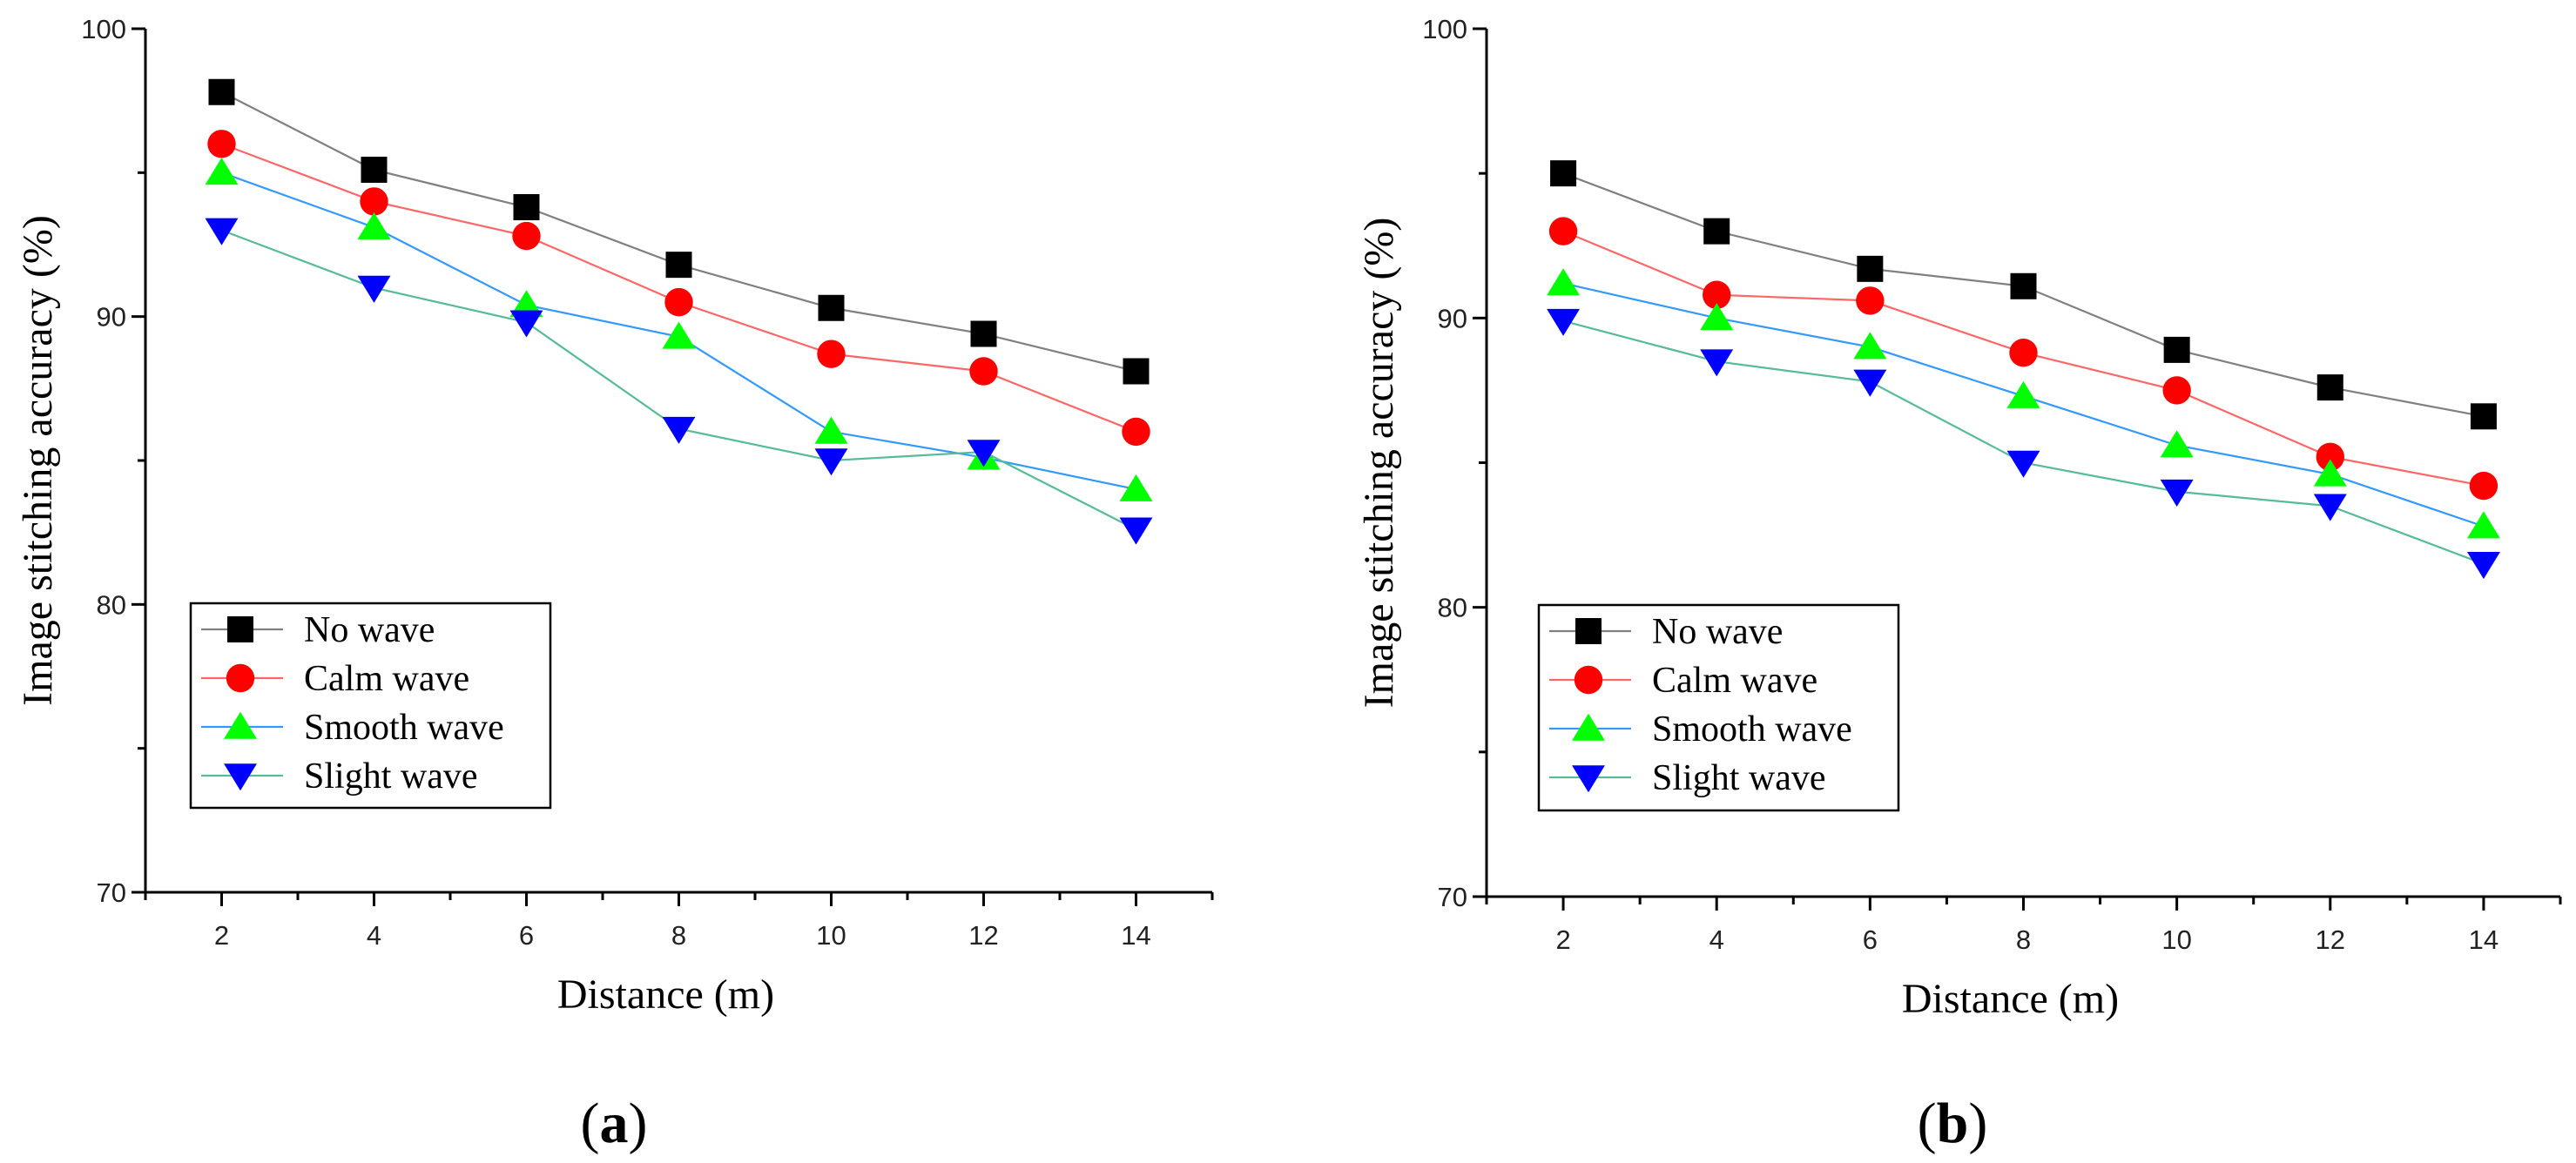  I want to click on series-line-calm-wave, so click(678, 288).